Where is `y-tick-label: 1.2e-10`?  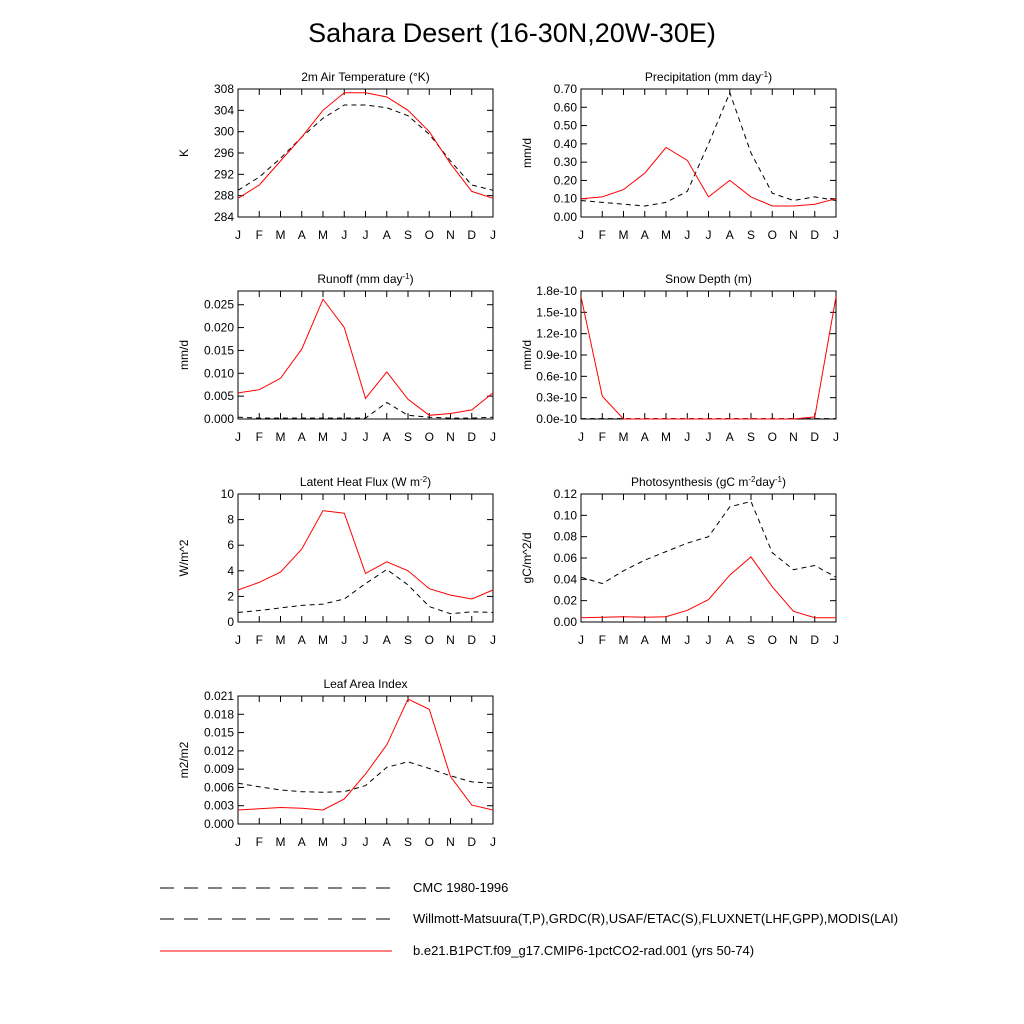 y-tick-label: 1.2e-10 is located at coordinates (556, 334).